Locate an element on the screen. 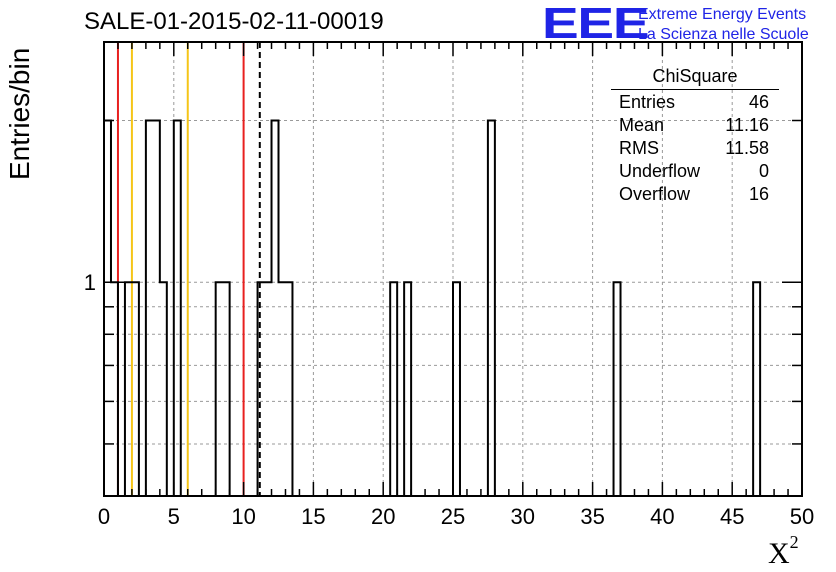  x-tick-label: 15 is located at coordinates (313, 516).